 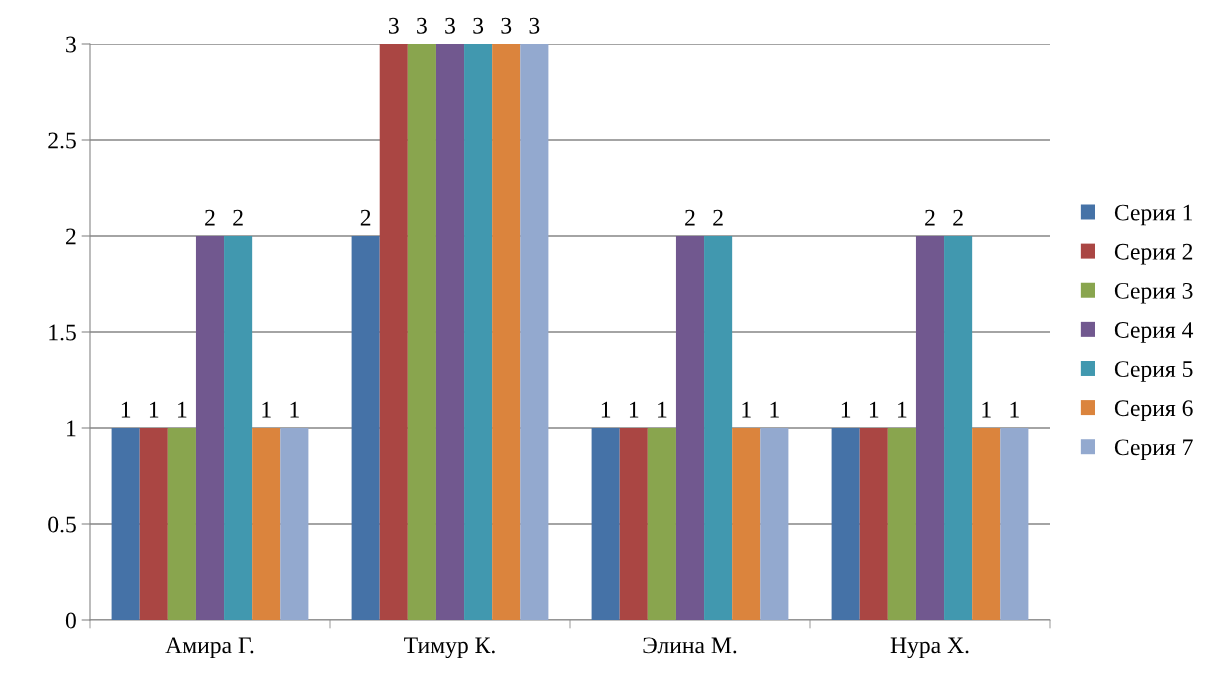 What do you see at coordinates (1153, 450) in the screenshot?
I see `legend-label: Серия 7` at bounding box center [1153, 450].